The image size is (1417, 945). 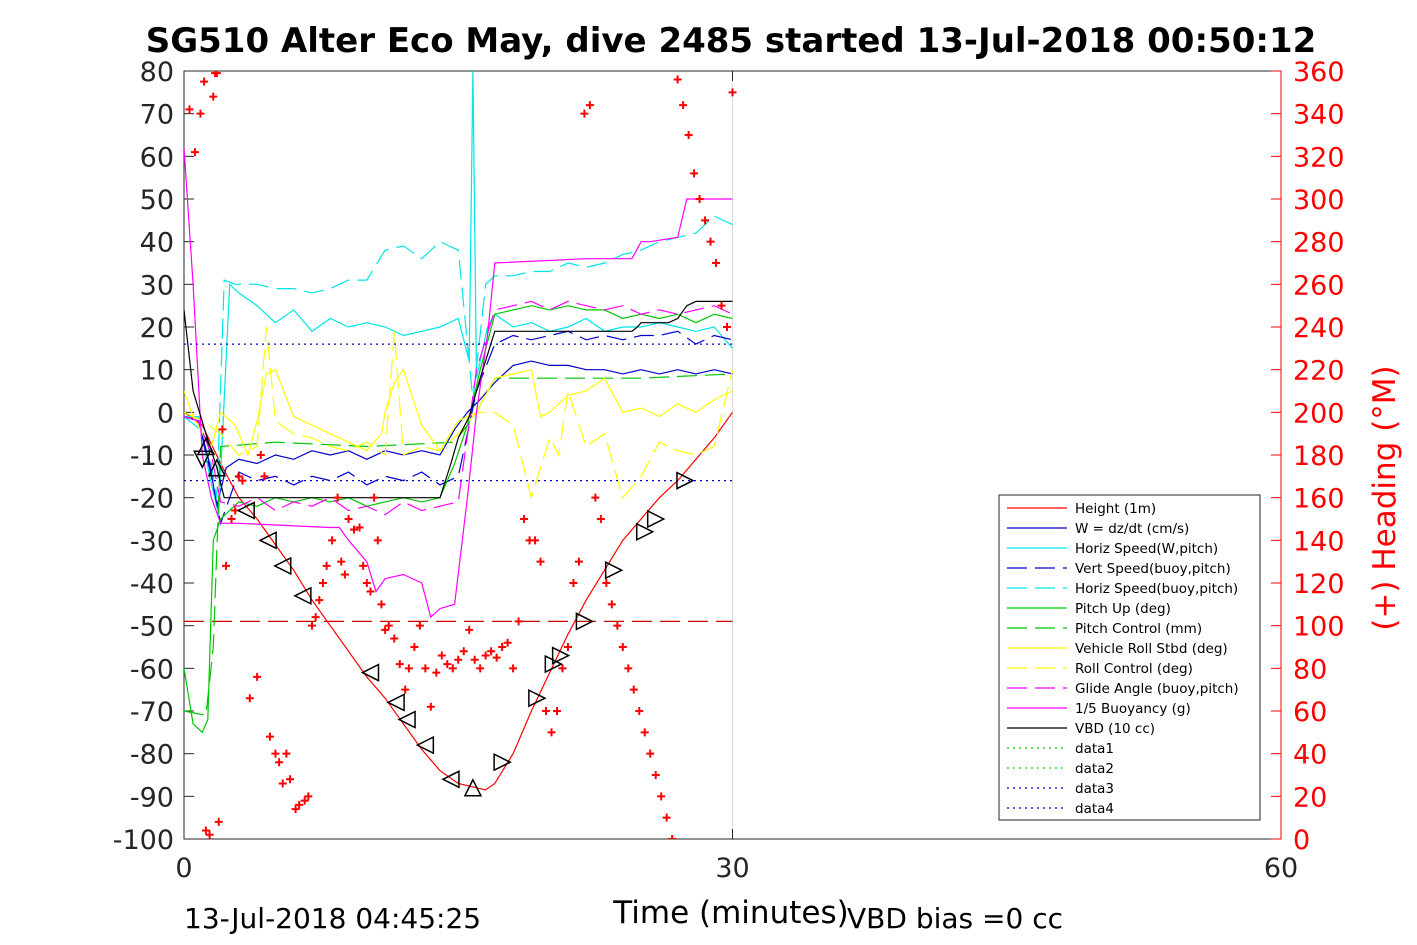 What do you see at coordinates (1319, 157) in the screenshot?
I see `right-y-tick-label: 320` at bounding box center [1319, 157].